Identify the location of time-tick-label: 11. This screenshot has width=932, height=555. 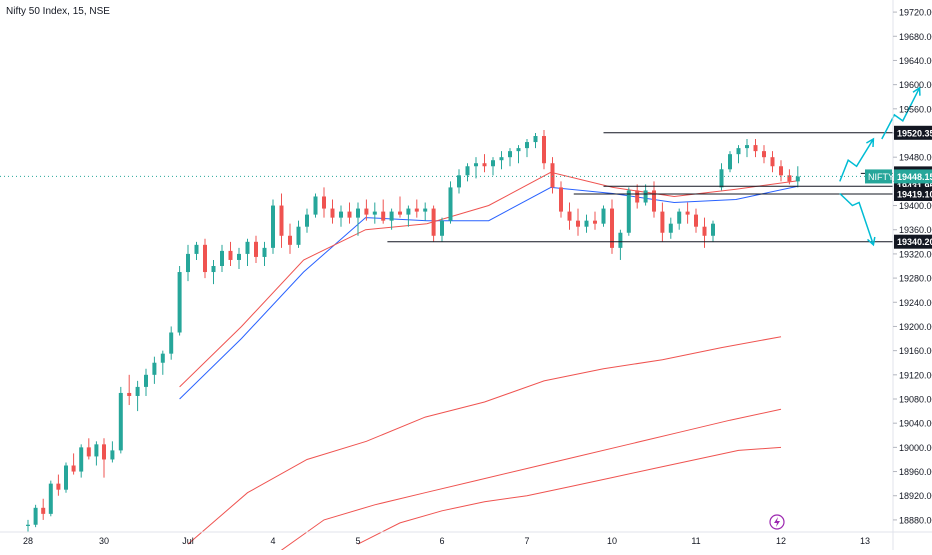
(695, 541).